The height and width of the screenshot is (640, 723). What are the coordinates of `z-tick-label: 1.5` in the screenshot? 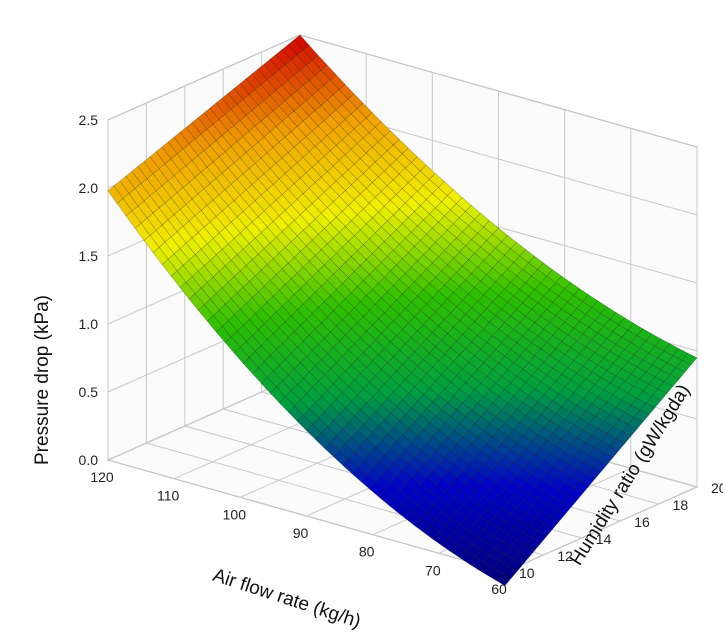 It's located at (89, 256).